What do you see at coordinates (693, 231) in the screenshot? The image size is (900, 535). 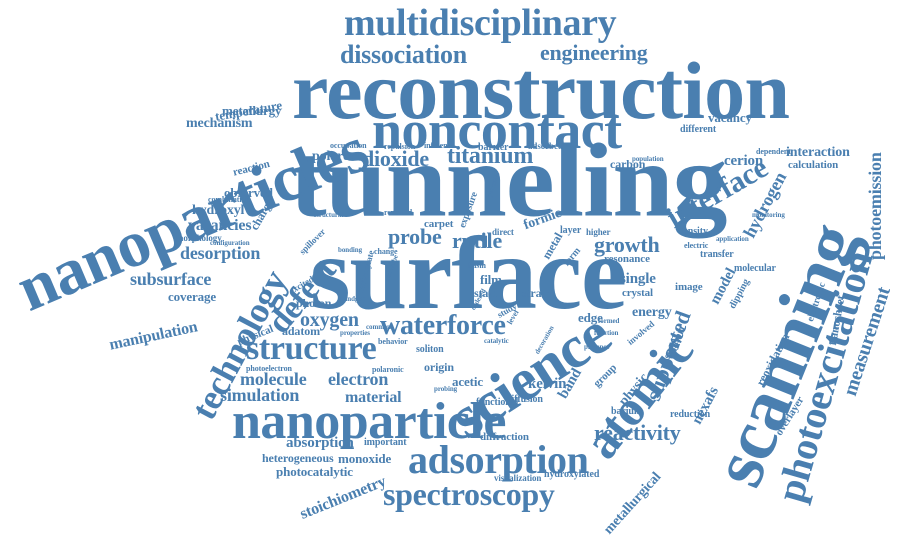 I see `word-density: density` at bounding box center [693, 231].